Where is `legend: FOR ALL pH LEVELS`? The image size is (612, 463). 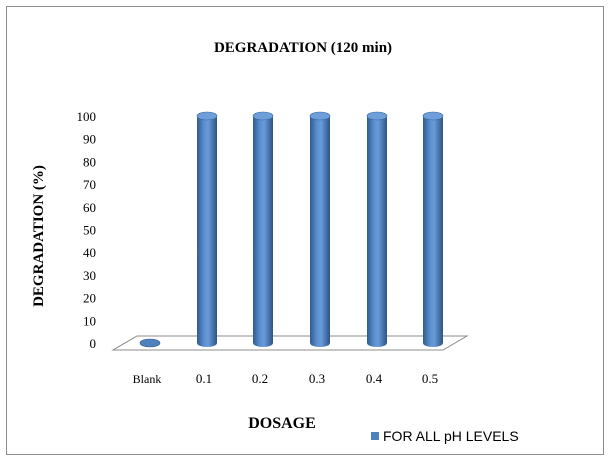
legend: FOR ALL pH LEVELS is located at coordinates (445, 436).